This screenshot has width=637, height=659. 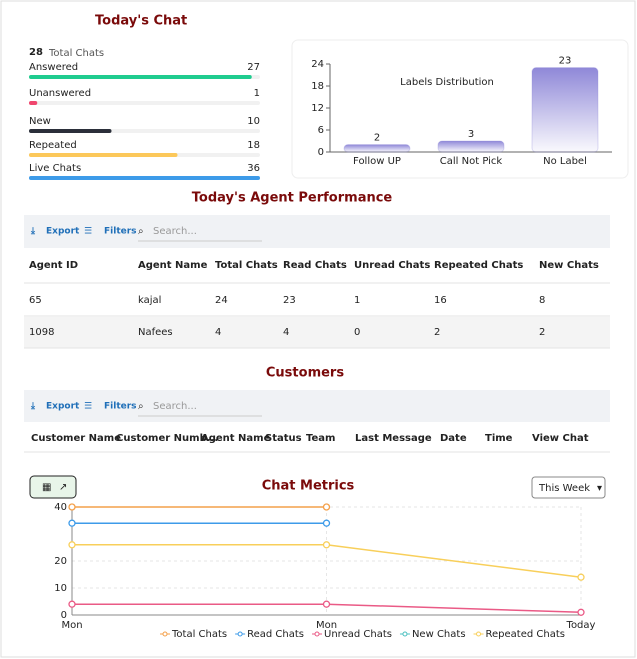 I want to click on legend-label: Repeated Chats, so click(x=525, y=634).